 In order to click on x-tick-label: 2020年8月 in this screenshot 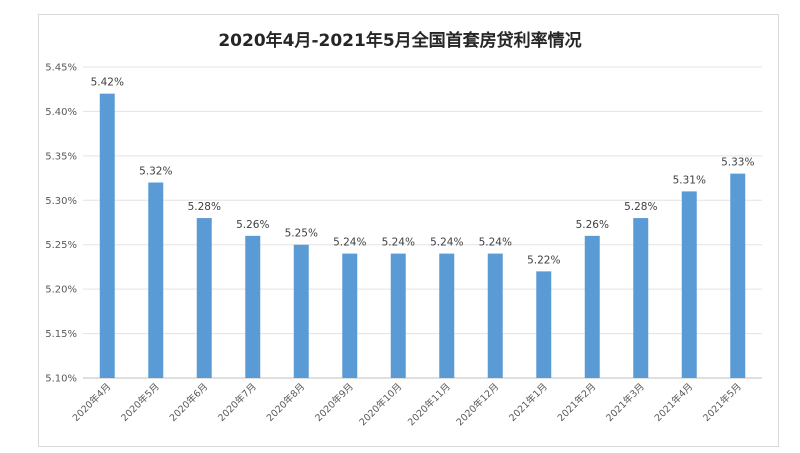, I will do `click(285, 402)`.